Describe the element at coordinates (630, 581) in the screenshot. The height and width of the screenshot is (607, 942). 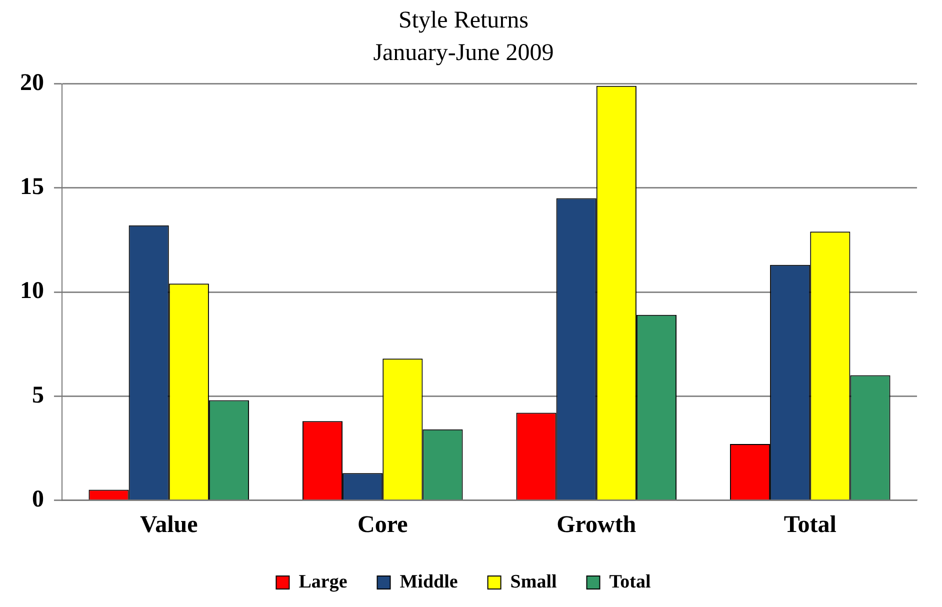
I see `legend-label: Total` at that location.